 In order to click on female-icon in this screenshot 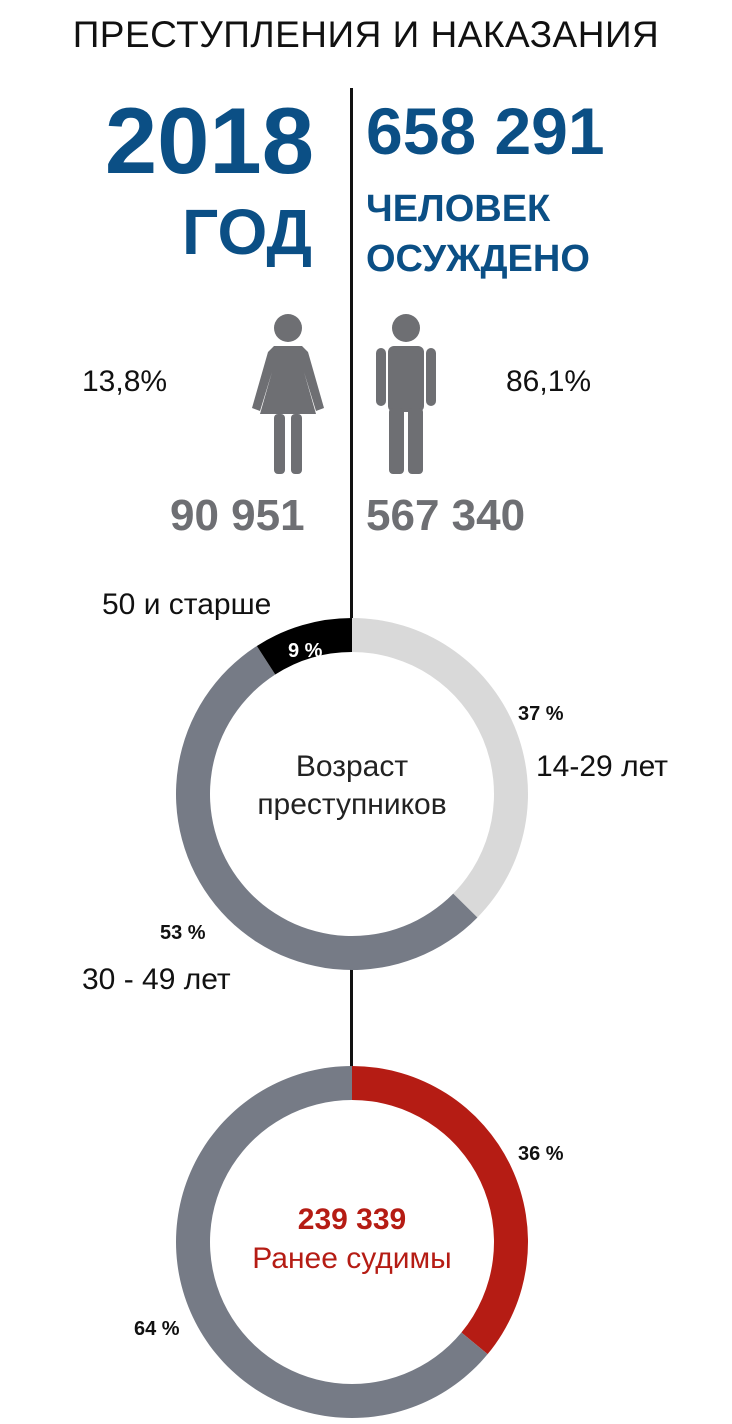, I will do `click(288, 394)`.